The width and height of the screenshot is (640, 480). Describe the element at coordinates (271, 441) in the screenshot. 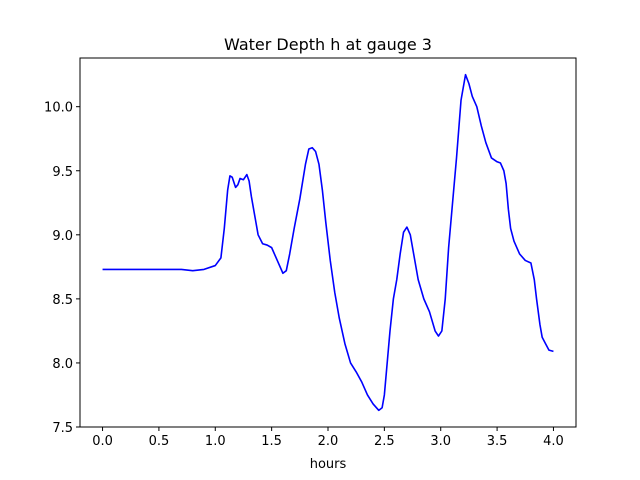

I see `x-tick-label: 1.5` at that location.